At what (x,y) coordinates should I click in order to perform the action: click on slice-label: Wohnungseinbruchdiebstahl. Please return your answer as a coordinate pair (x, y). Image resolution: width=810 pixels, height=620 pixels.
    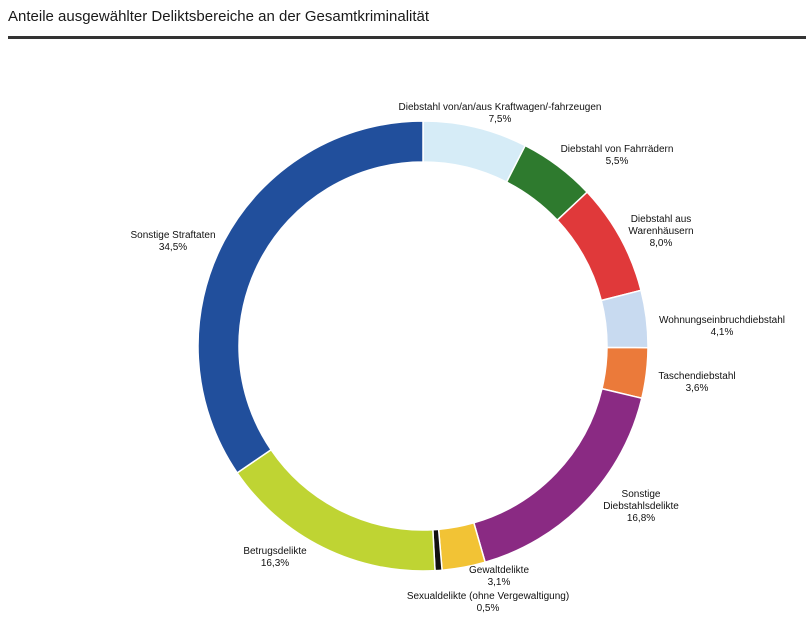
    Looking at the image, I should click on (722, 320).